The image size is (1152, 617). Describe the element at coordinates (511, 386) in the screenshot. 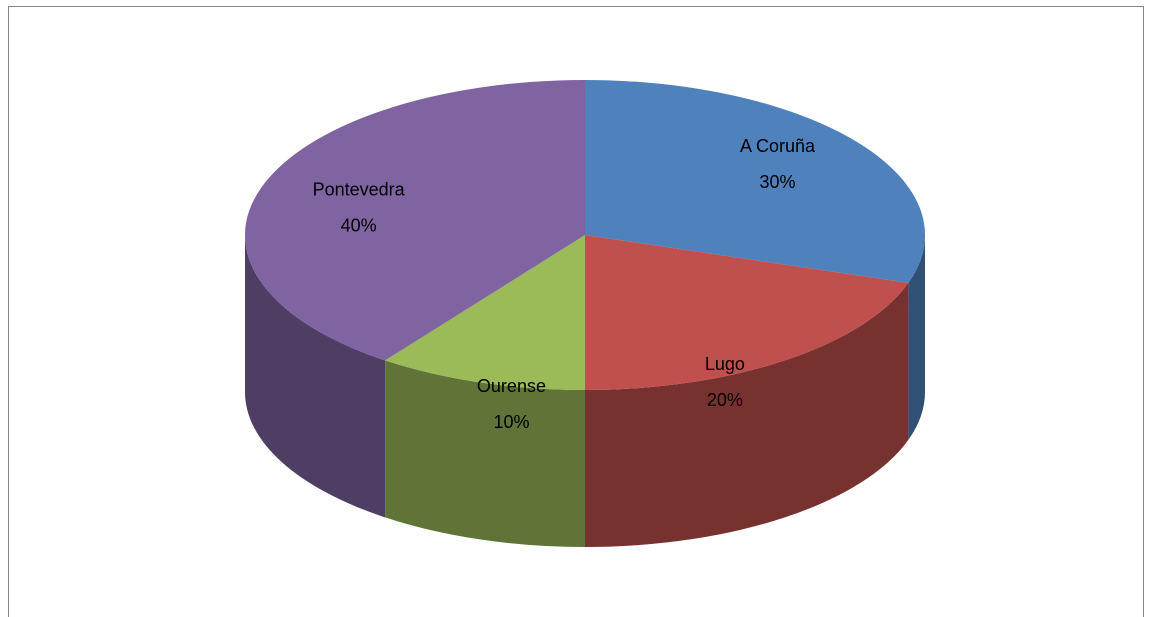

I see `slice-label-name: Ourense` at that location.